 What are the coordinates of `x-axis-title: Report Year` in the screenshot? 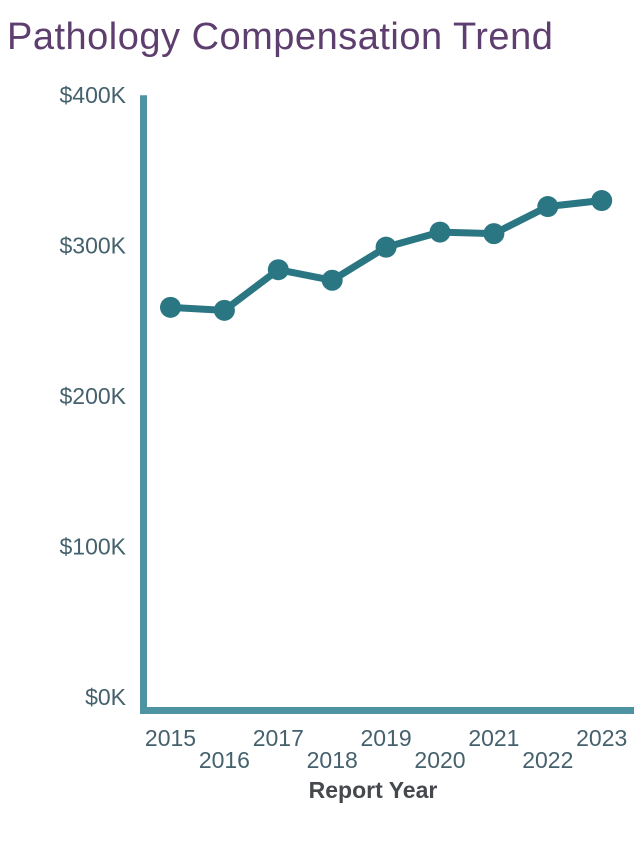 It's located at (373, 790).